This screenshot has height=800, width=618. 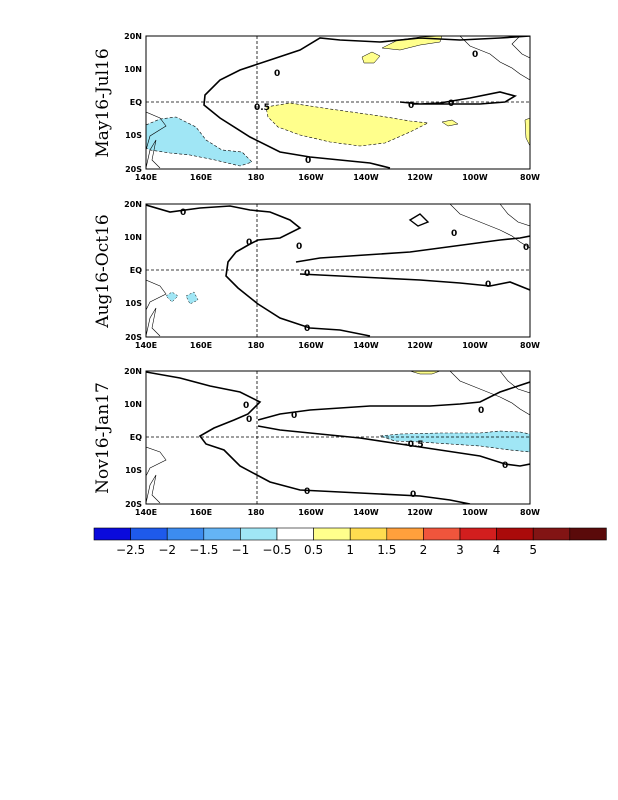 I want to click on lat-tick: 10S, so click(x=133, y=135).